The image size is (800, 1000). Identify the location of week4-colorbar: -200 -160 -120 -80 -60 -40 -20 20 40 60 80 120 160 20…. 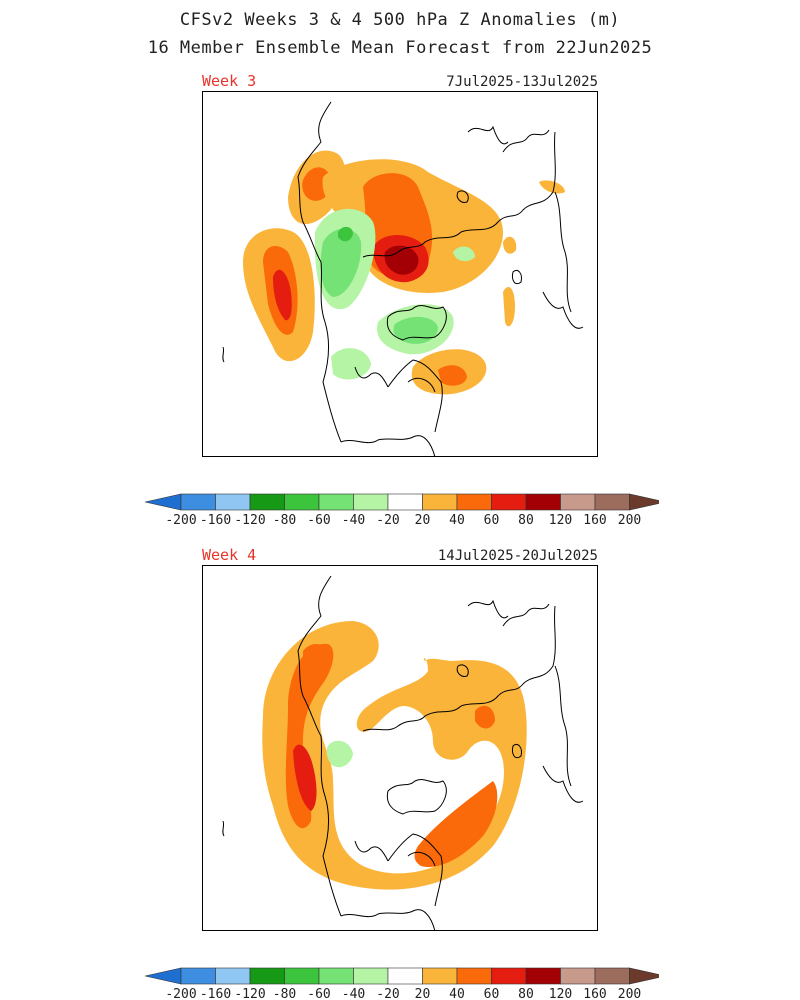
(401, 983).